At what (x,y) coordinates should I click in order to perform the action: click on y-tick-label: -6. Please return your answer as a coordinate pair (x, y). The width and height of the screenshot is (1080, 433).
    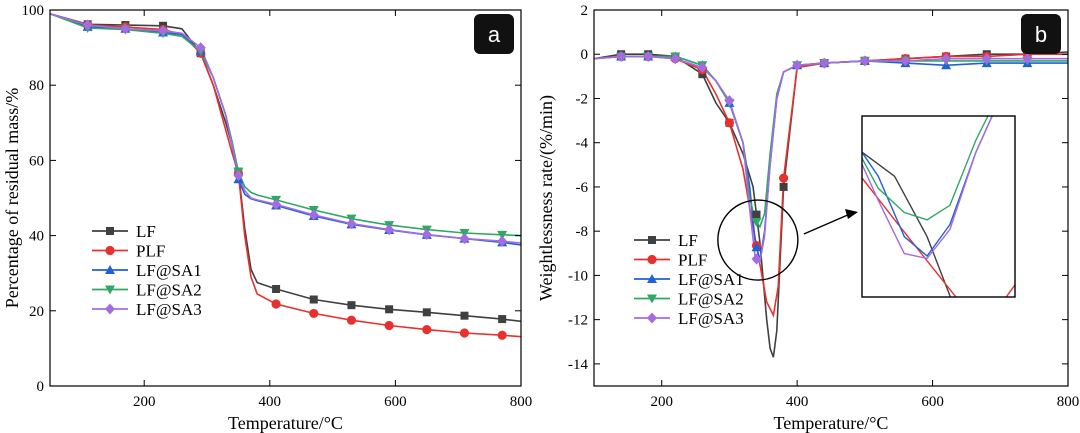
    Looking at the image, I should click on (582, 188).